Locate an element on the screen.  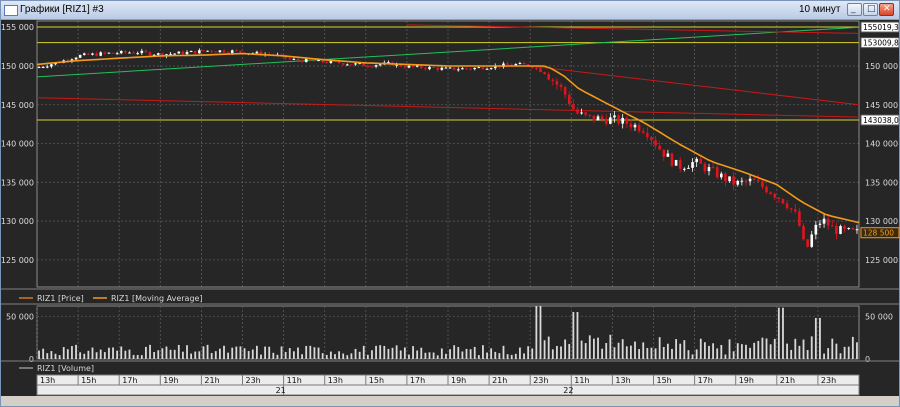
maximize-button: □ is located at coordinates (870, 9).